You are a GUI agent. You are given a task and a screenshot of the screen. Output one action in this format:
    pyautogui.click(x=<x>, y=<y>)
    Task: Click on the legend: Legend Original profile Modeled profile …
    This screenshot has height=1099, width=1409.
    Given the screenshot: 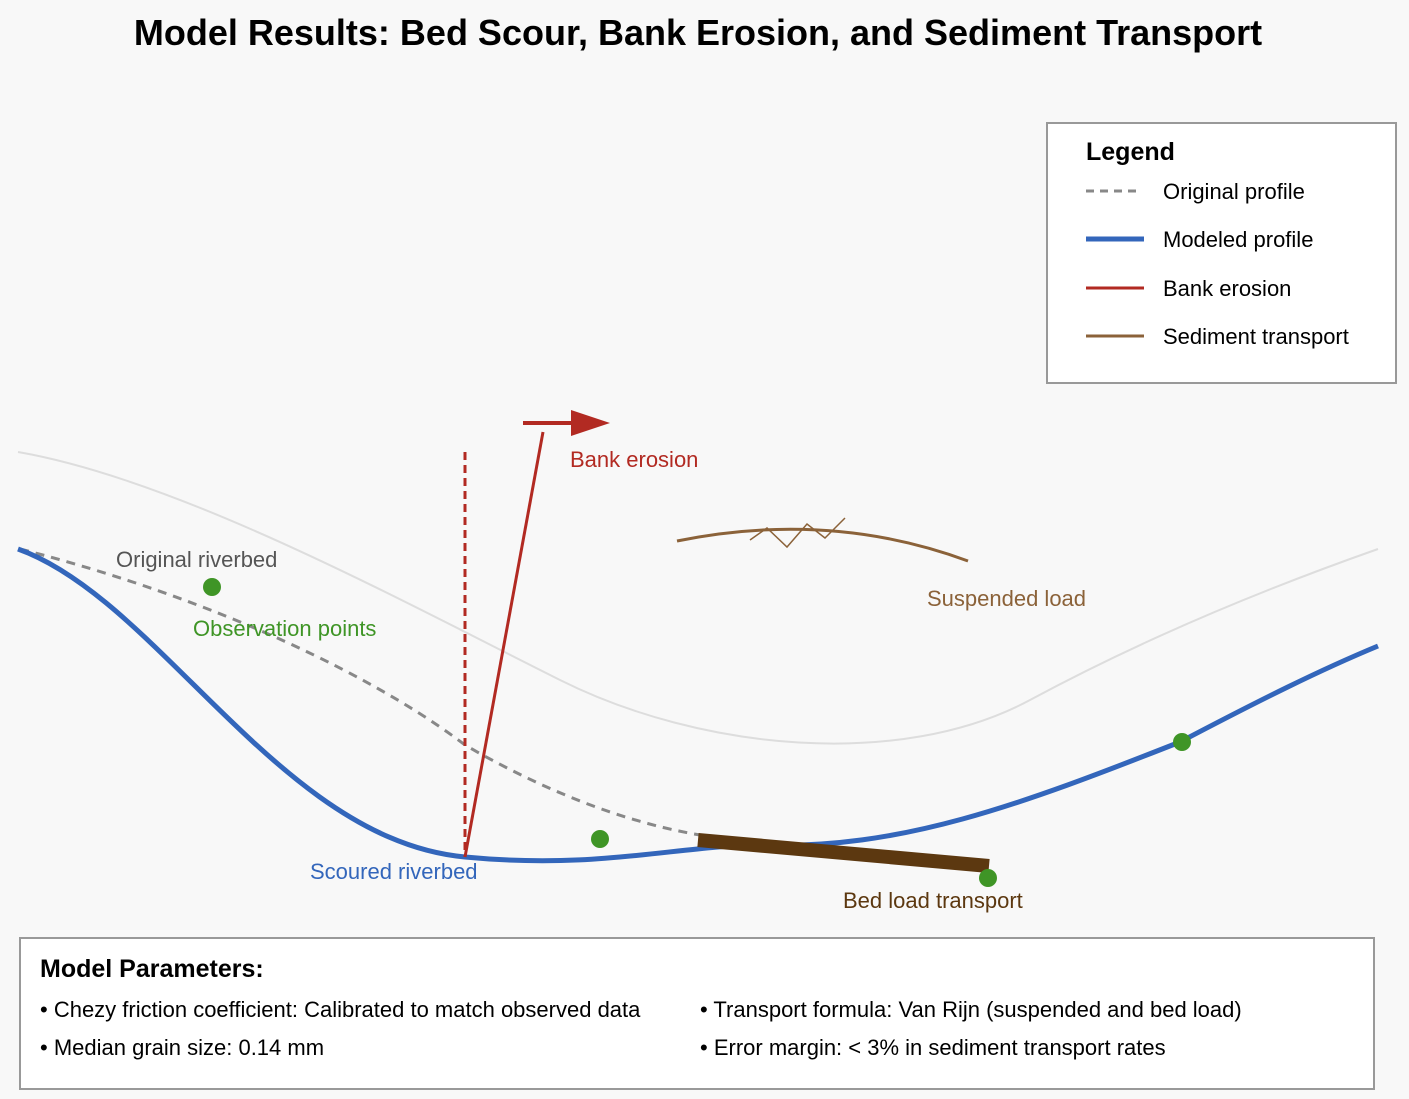 What is the action you would take?
    pyautogui.click(x=1221, y=253)
    